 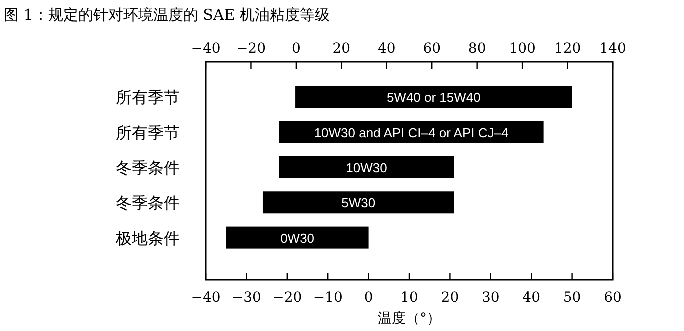 What do you see at coordinates (409, 319) in the screenshot?
I see `x-axis-title: 温度（°）` at bounding box center [409, 319].